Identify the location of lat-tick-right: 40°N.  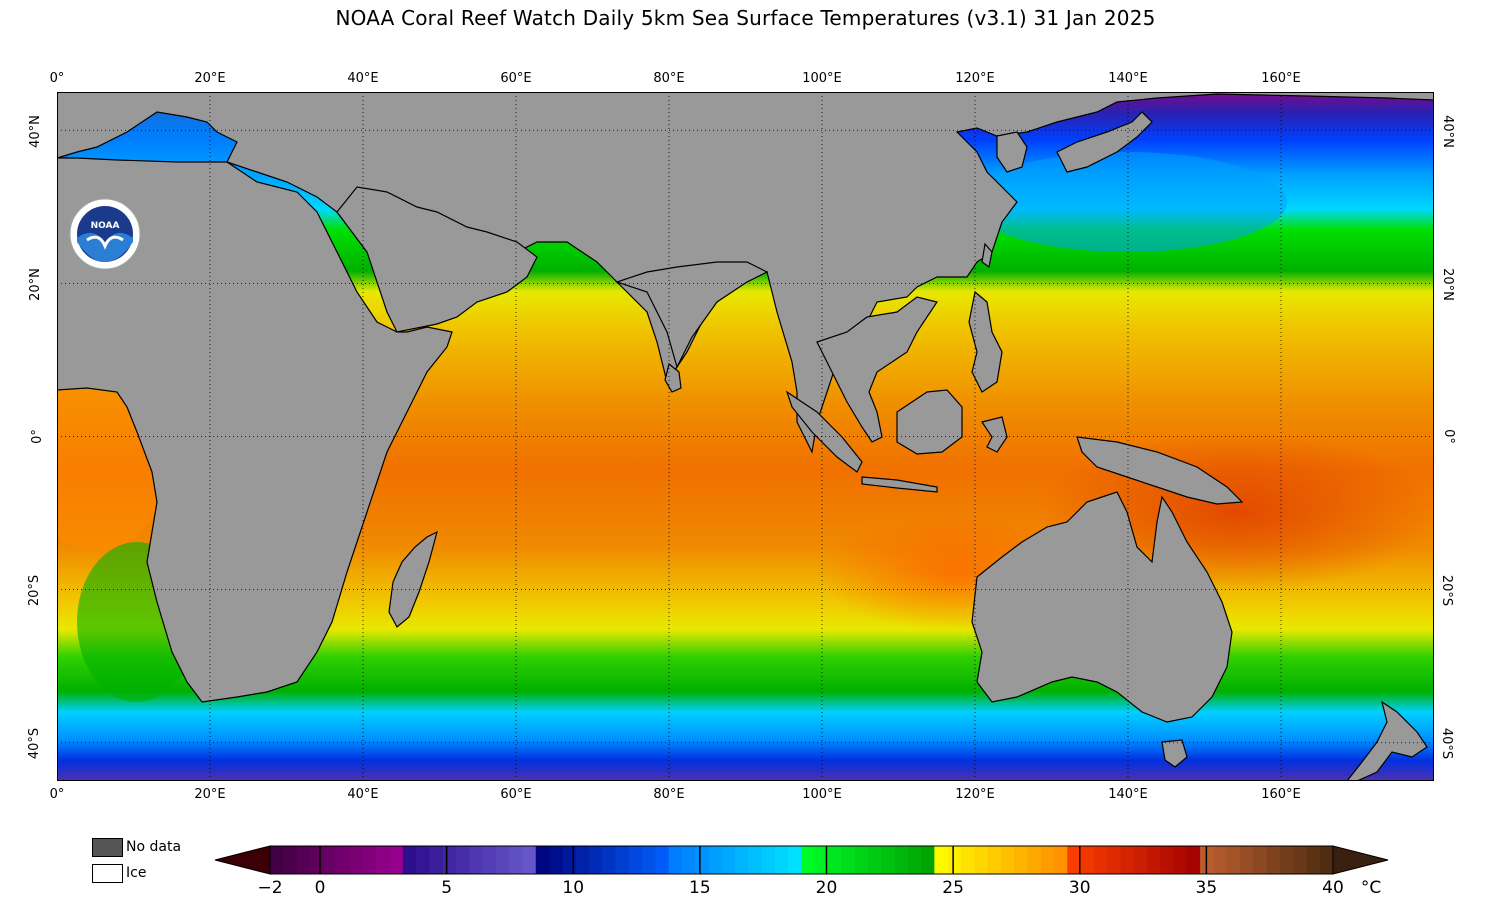
(1447, 131).